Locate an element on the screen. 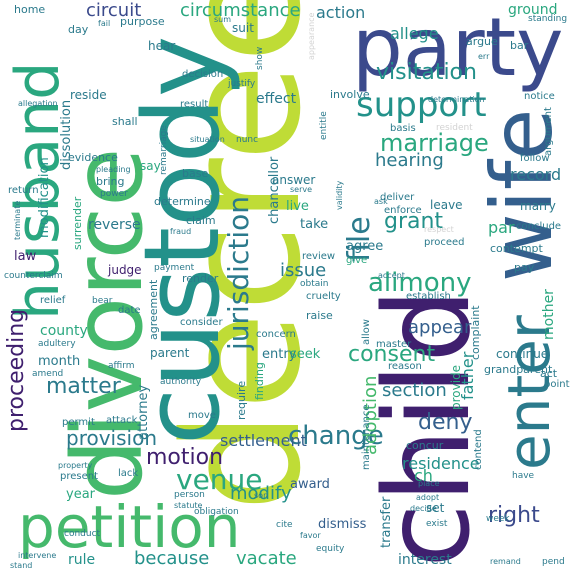 This screenshot has height=576, width=576. word-petition: petition is located at coordinates (129, 527).